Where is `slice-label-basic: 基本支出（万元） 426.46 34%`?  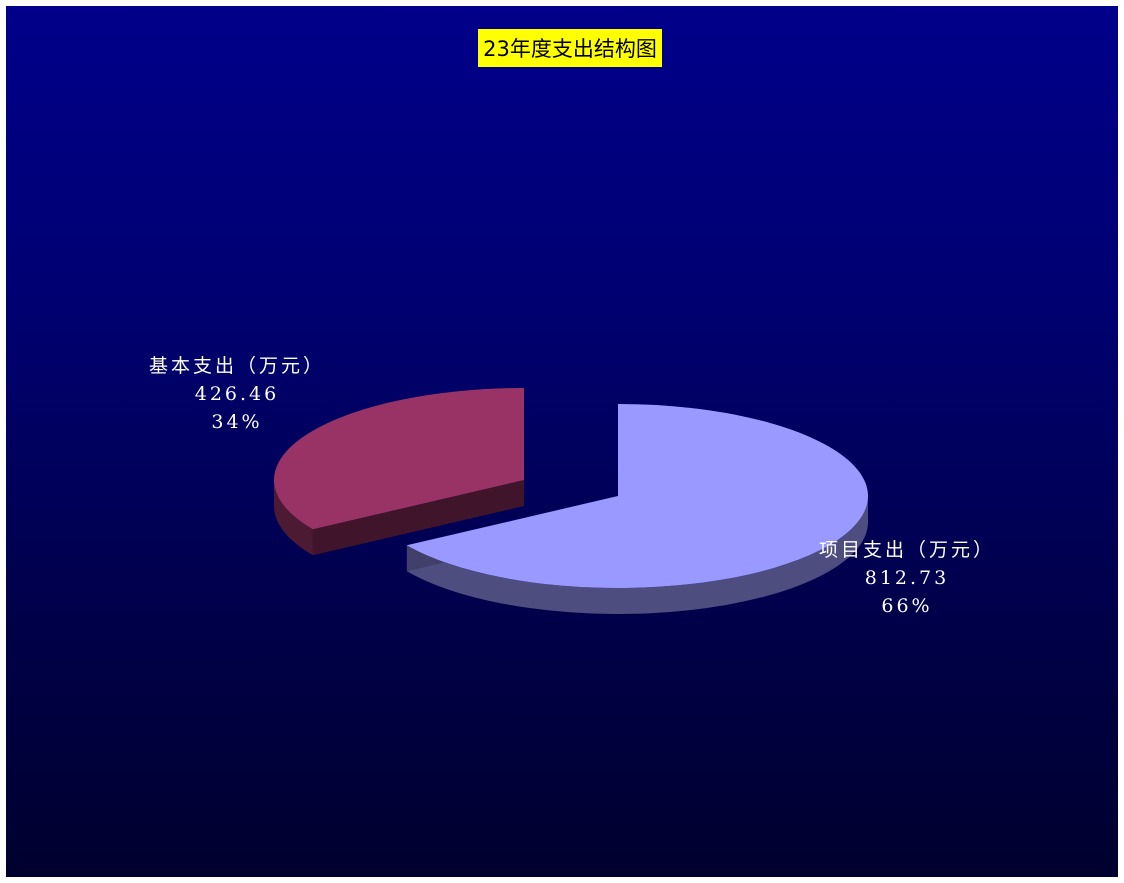
slice-label-basic: 基本支出（万元） 426.46 34% is located at coordinates (237, 394).